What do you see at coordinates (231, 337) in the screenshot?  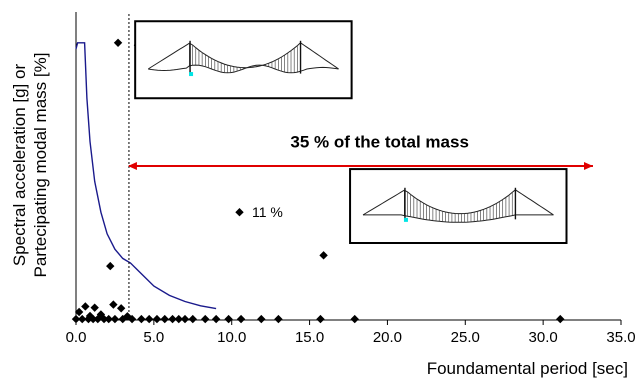 I see `x-tick-label: 10.0` at bounding box center [231, 337].